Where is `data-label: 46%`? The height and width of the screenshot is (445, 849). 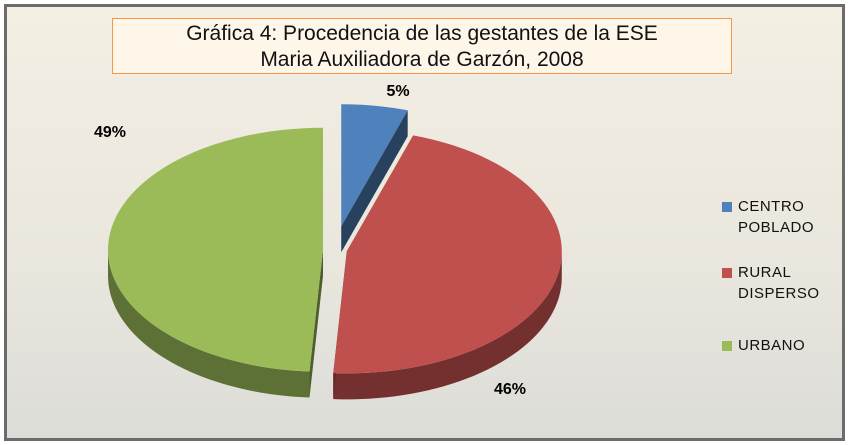 data-label: 46% is located at coordinates (510, 389).